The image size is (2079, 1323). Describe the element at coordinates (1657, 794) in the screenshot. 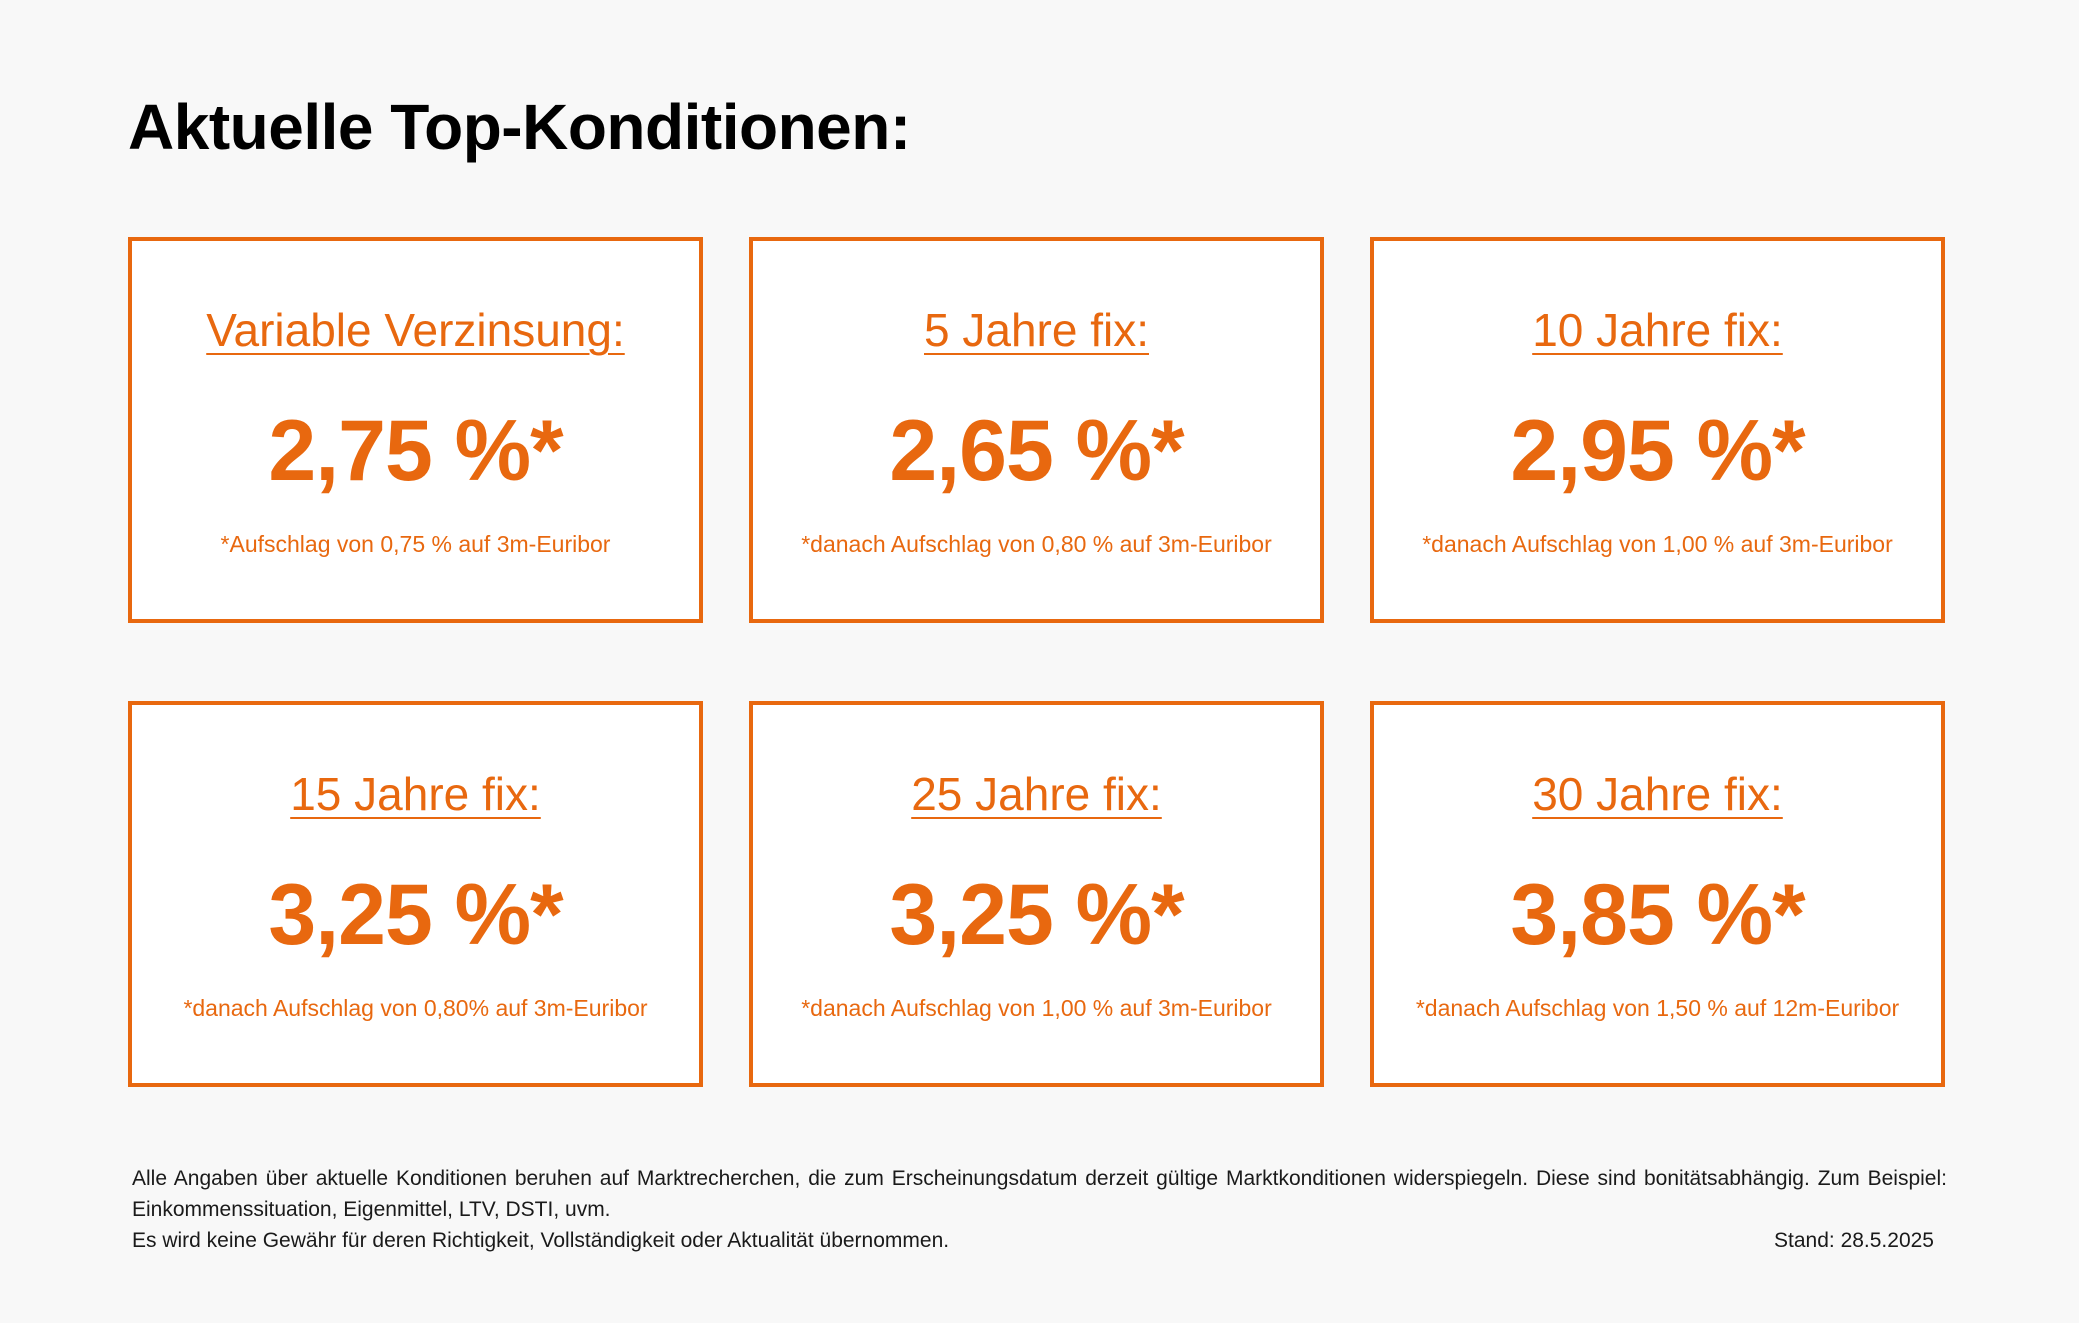

I see `card-title: 30 Jahre fix:` at that location.